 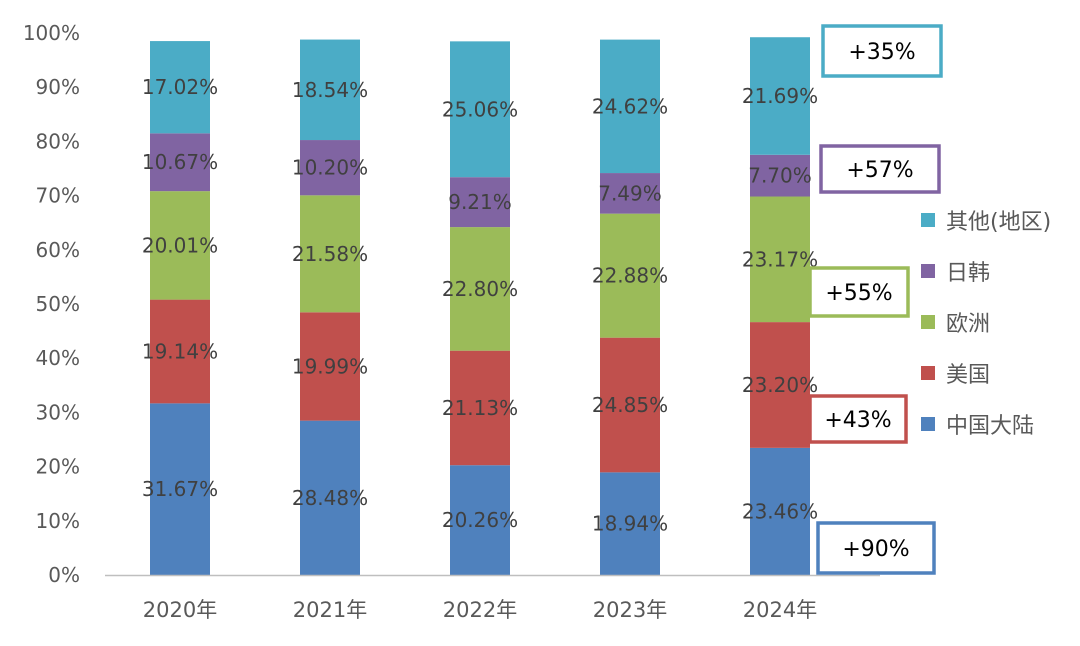 I want to click on data-label: 23.17%, so click(x=780, y=259).